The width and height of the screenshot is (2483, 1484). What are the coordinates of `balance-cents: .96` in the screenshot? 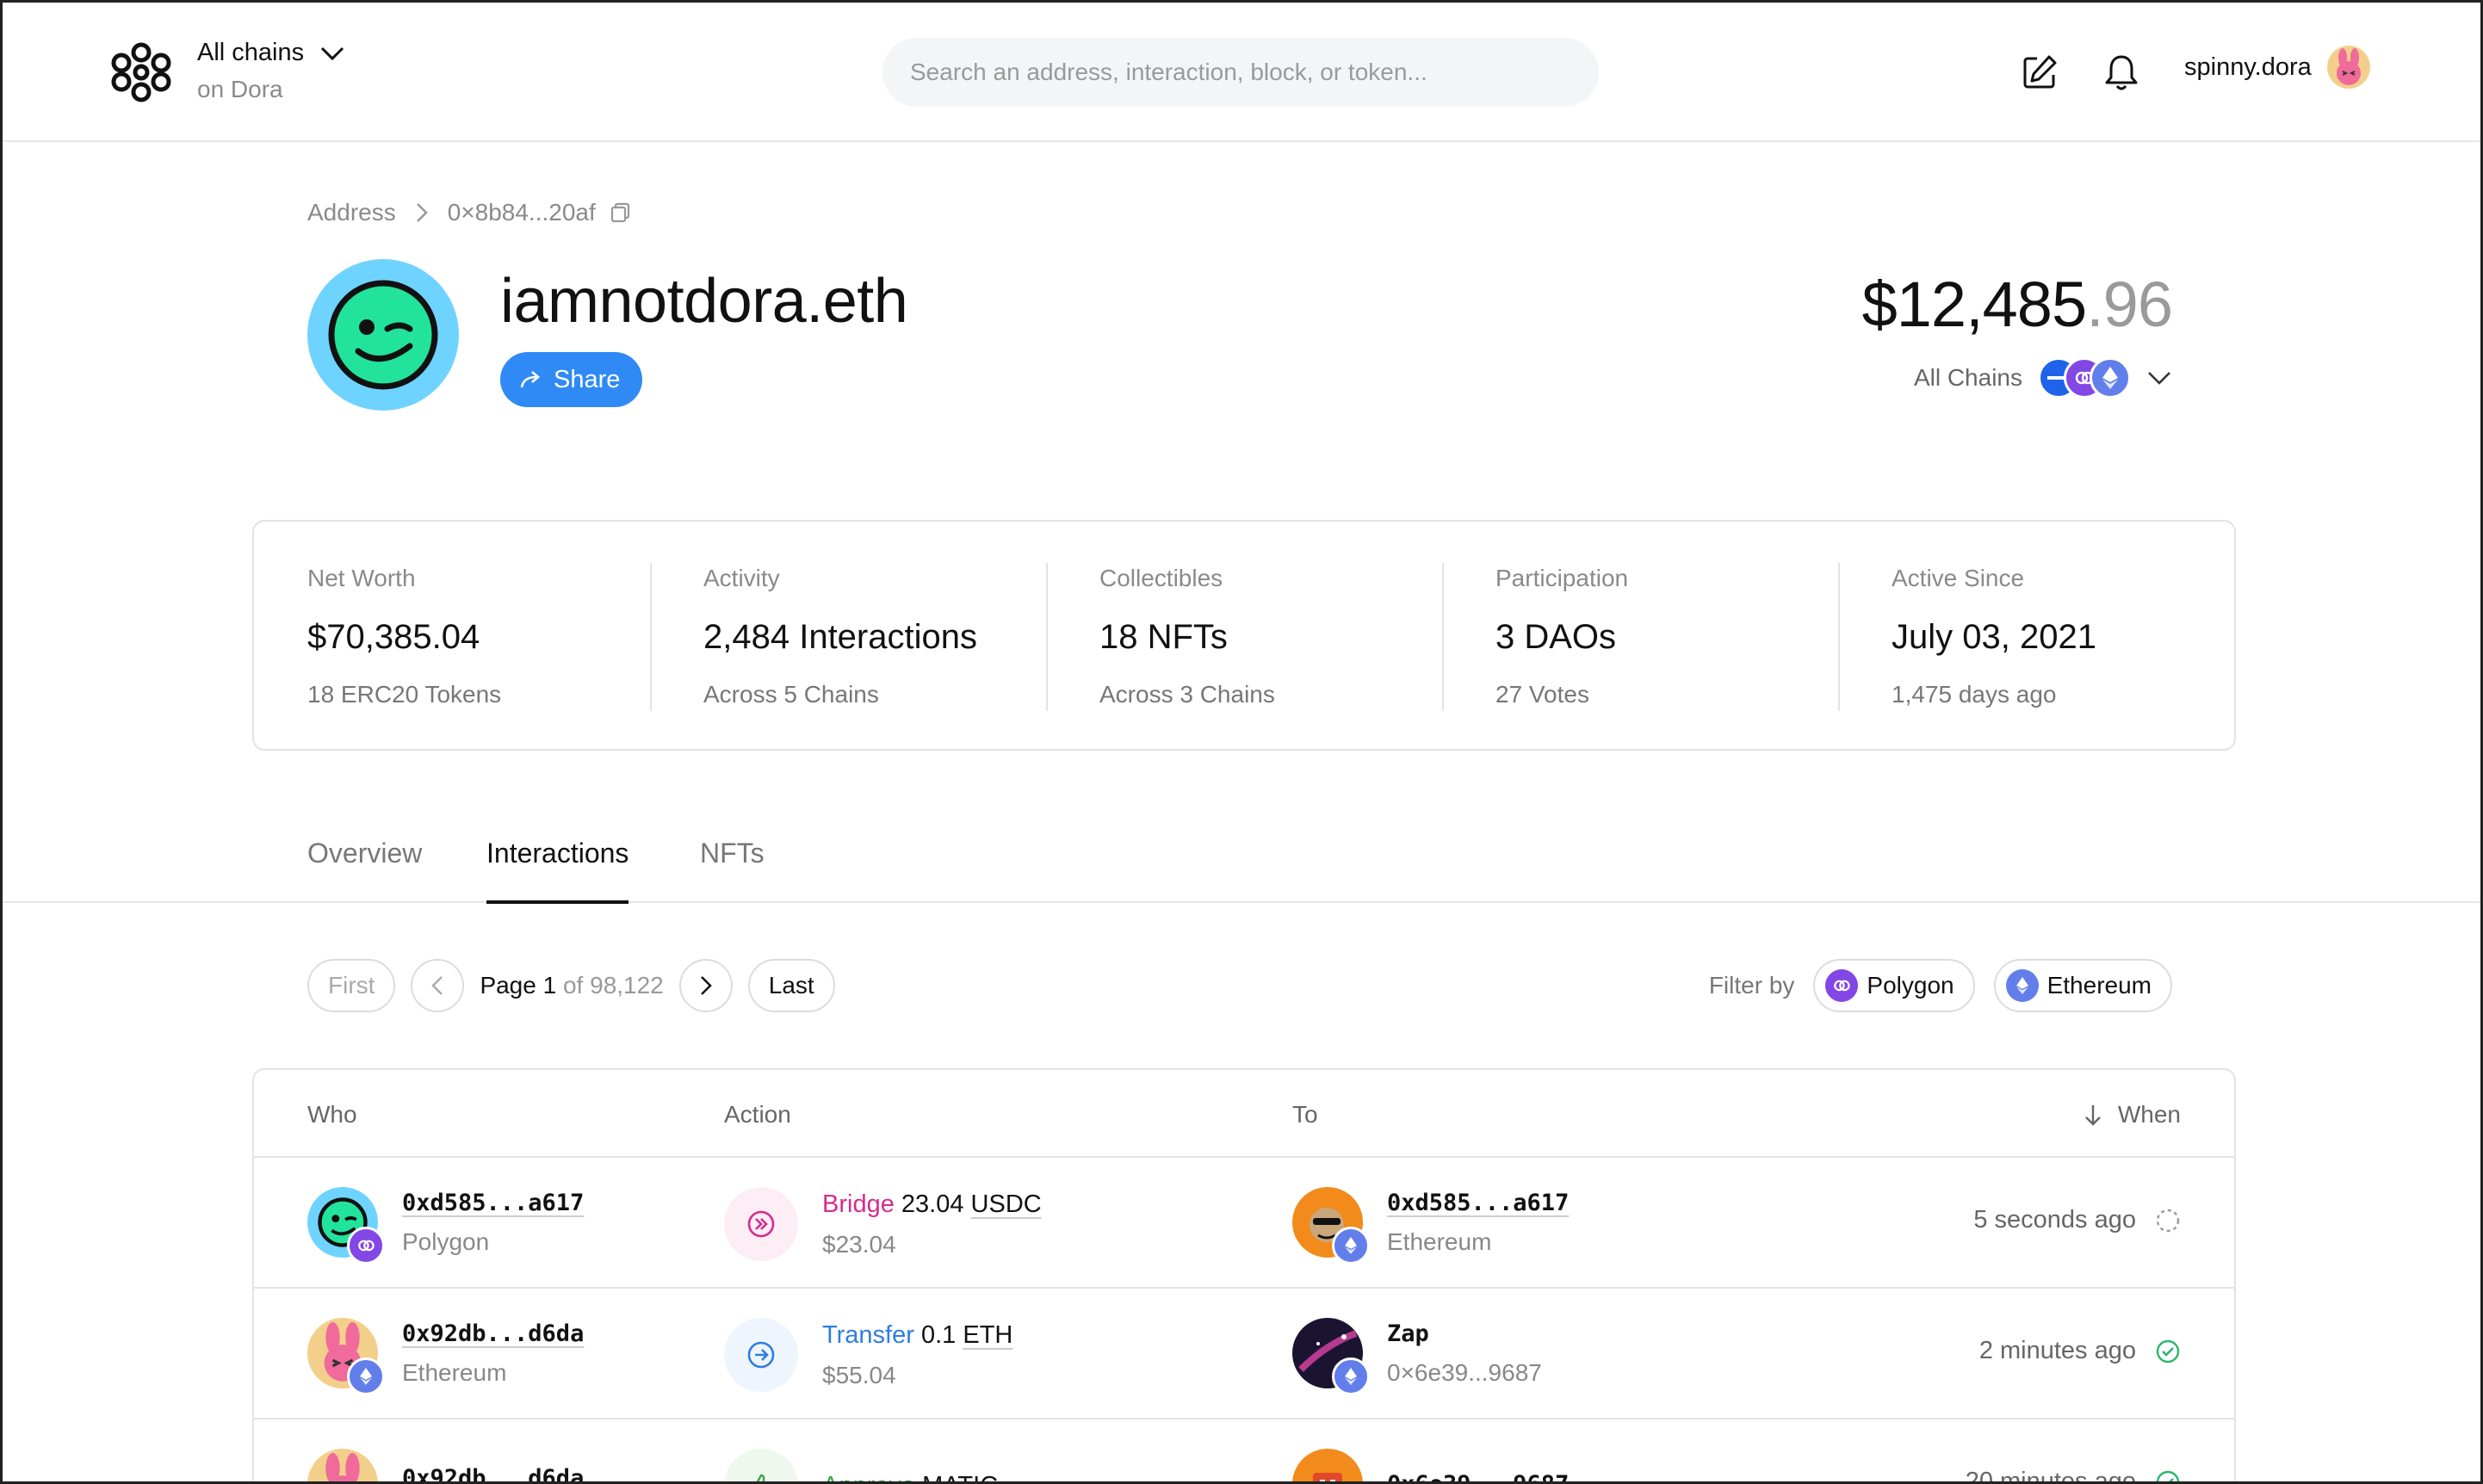 It's located at (2129, 304).